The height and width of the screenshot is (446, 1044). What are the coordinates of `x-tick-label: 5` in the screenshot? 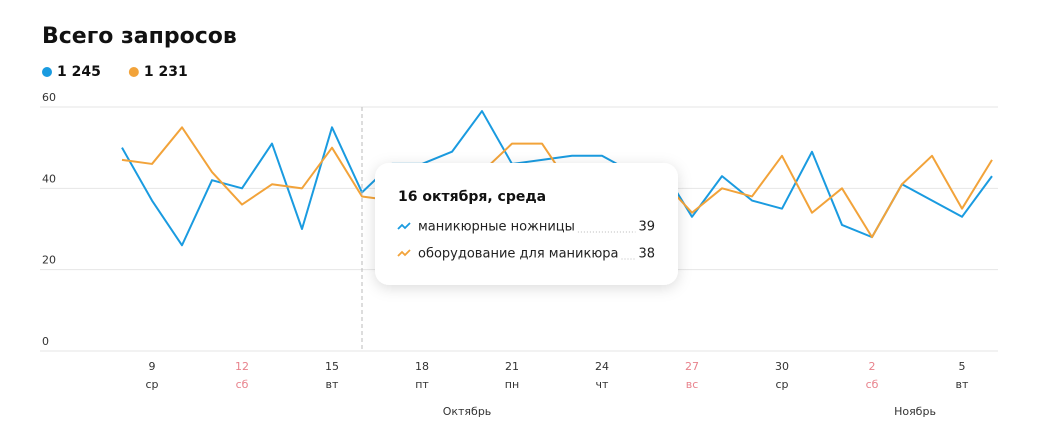 It's located at (962, 366).